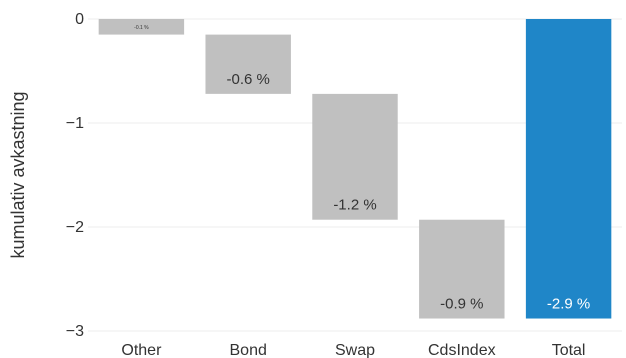 This screenshot has width=626, height=358. I want to click on x-axis-ticks: Other Bond Swap CdsIndex Total, so click(353, 350).